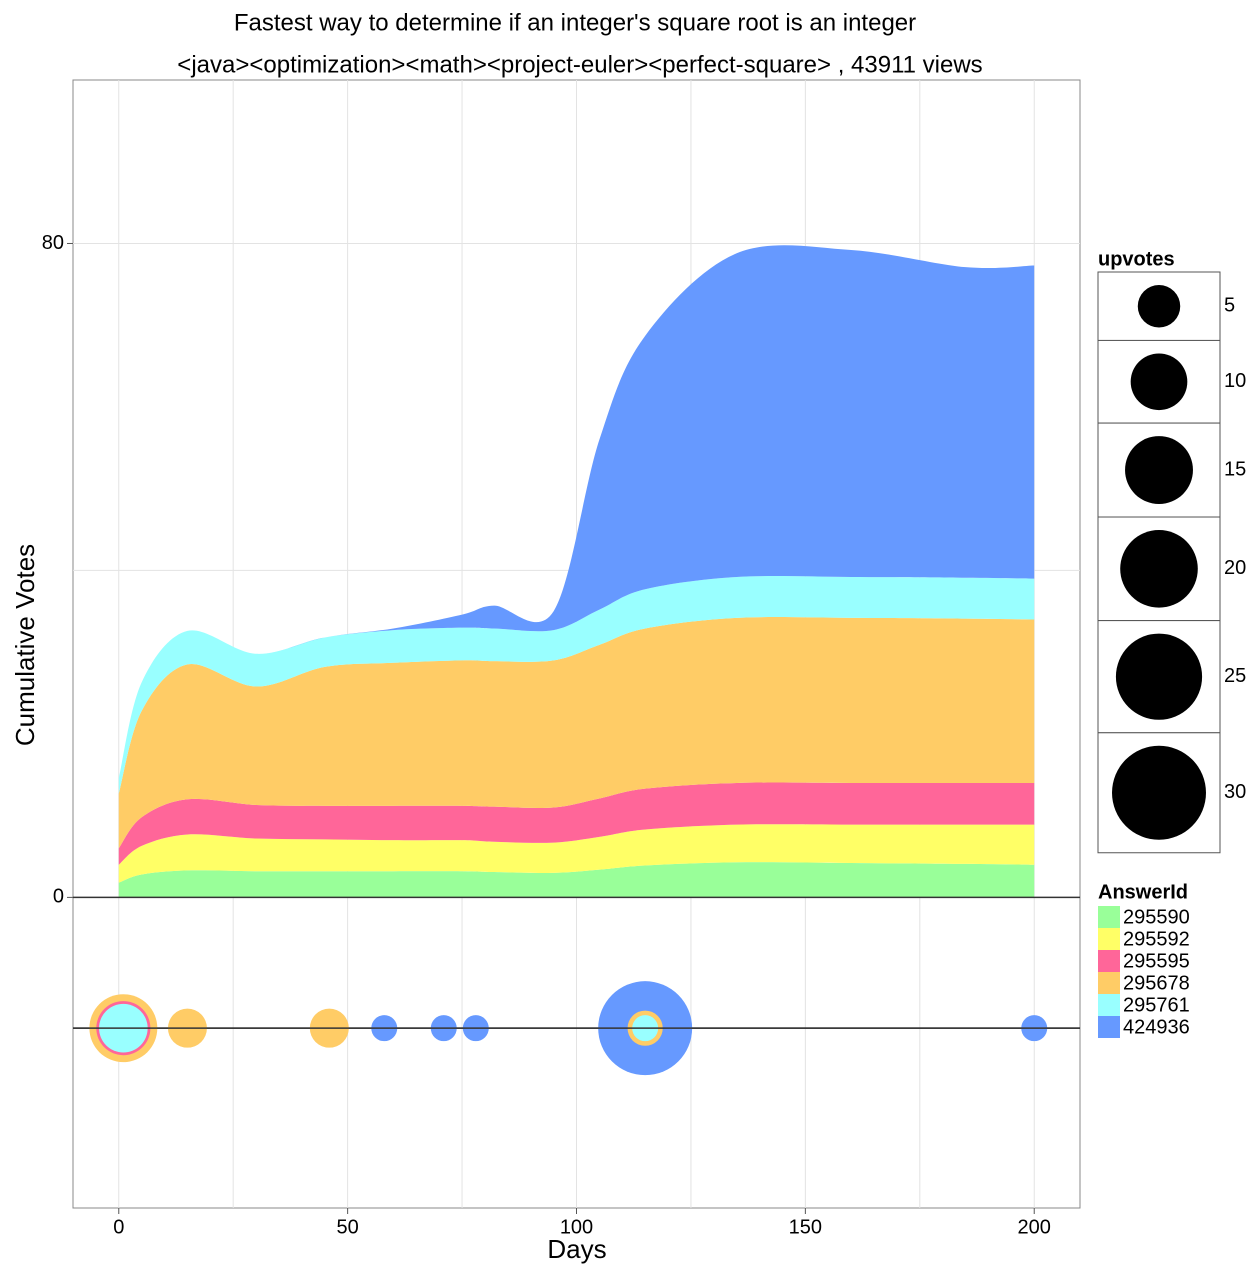 The image size is (1259, 1271). I want to click on legend-label: 295595, so click(1156, 961).